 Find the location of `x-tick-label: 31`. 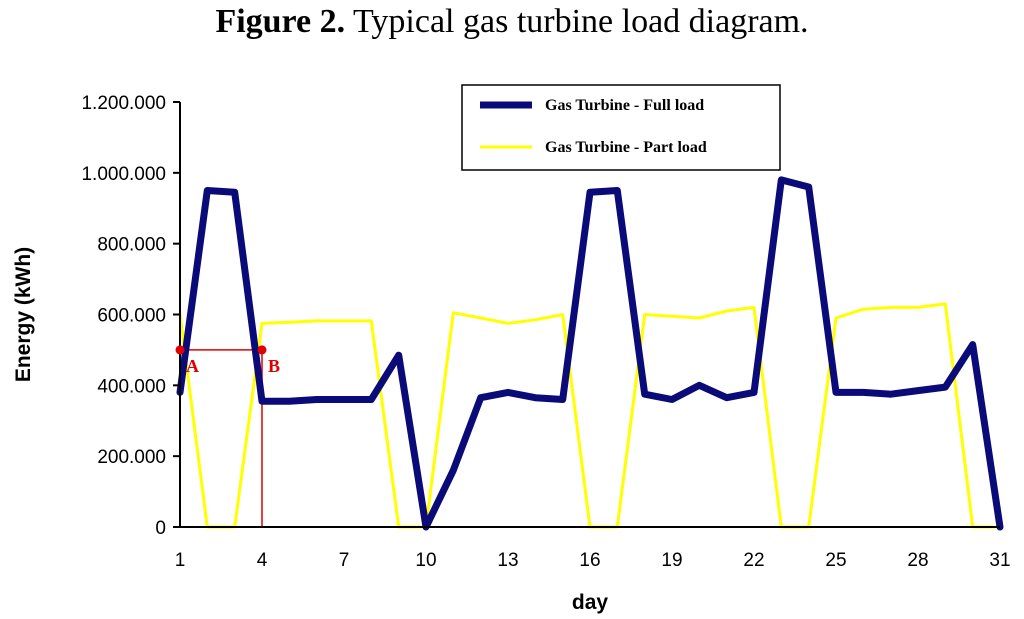

x-tick-label: 31 is located at coordinates (999, 560).